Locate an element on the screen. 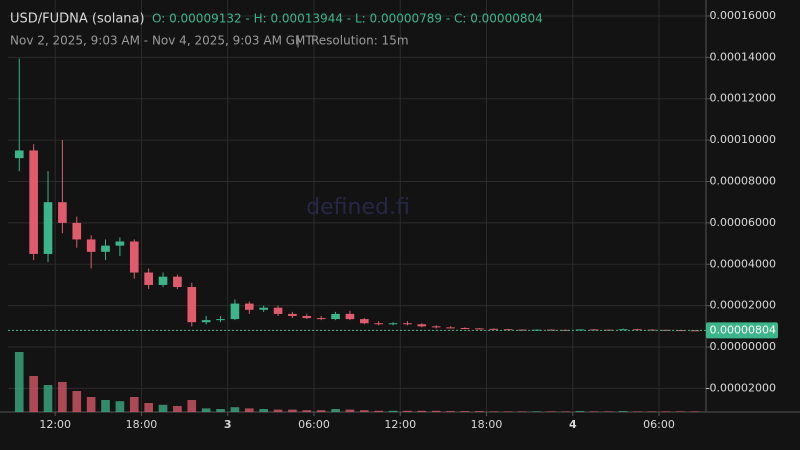  y-tick-label: 0.00012000 is located at coordinates (743, 98).